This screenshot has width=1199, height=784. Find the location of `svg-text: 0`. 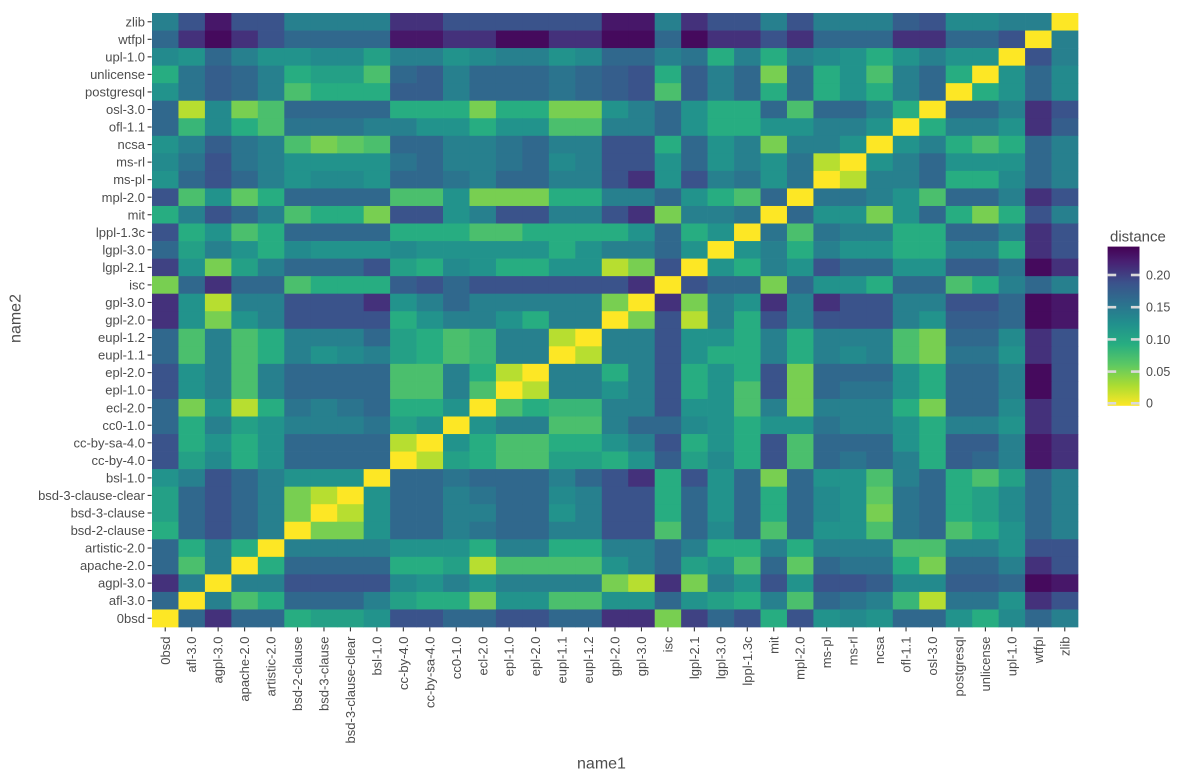

svg-text: 0 is located at coordinates (1149, 404).